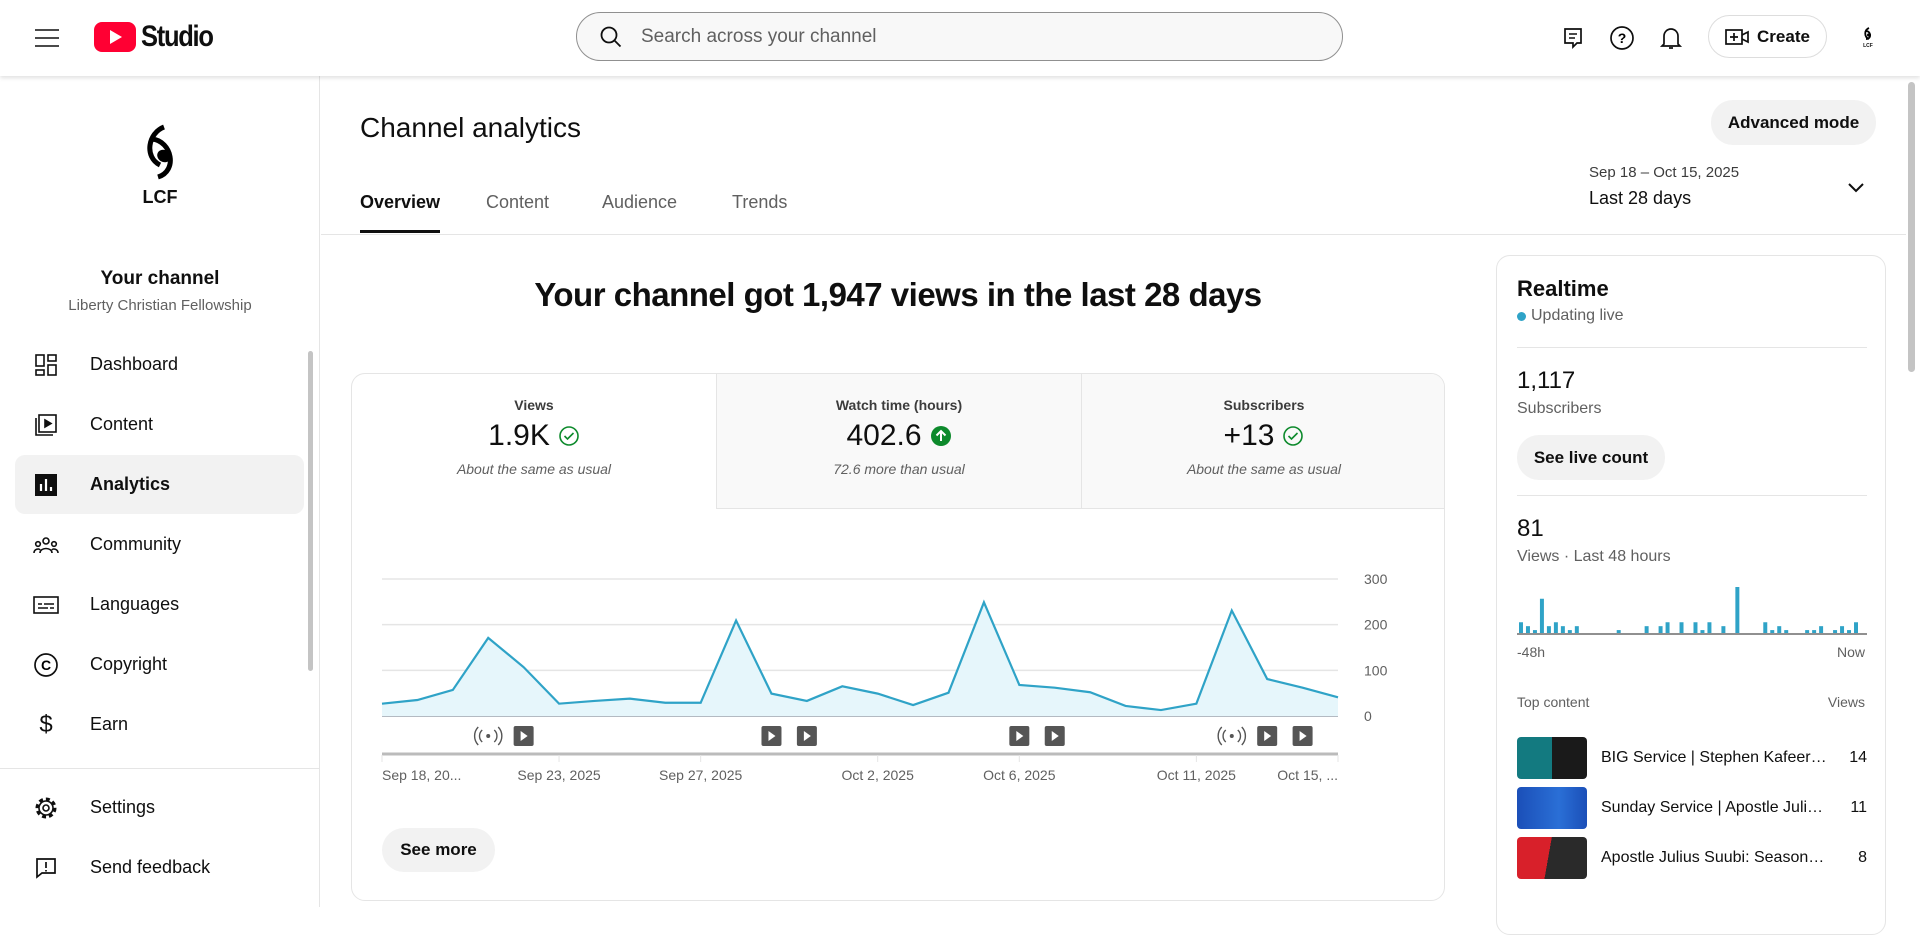  Describe the element at coordinates (1594, 557) in the screenshot. I see `views-label: Views · Last 48 hours` at that location.